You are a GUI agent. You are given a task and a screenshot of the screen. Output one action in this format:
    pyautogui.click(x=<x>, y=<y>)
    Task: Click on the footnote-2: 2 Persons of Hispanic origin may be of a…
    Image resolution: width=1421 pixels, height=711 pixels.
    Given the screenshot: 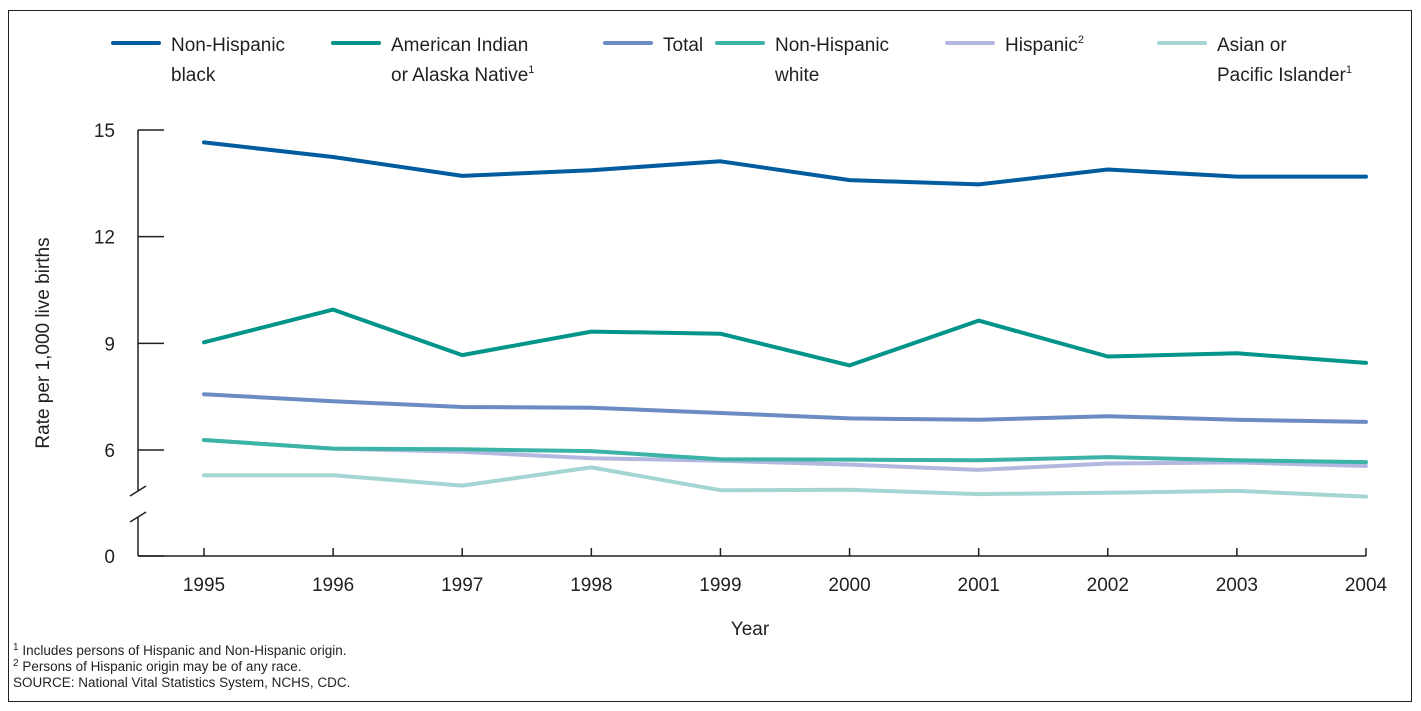 What is the action you would take?
    pyautogui.click(x=181, y=667)
    